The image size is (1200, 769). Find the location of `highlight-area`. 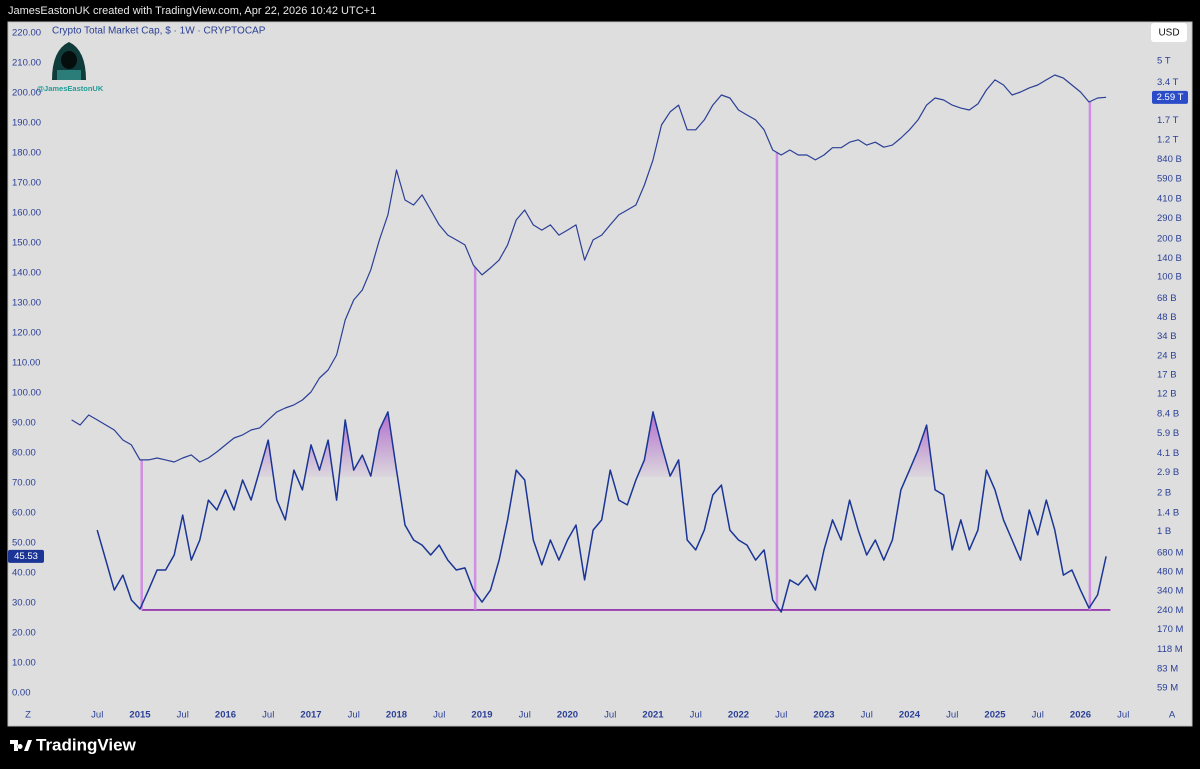

highlight-area is located at coordinates (602, 444).